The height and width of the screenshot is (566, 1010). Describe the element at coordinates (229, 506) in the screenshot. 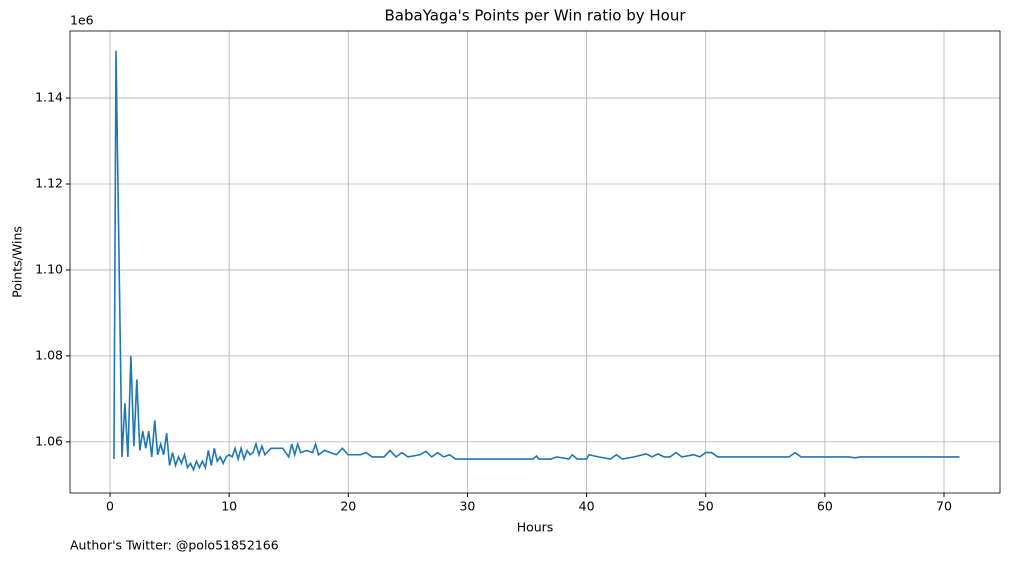

I see `x-tick-label: 10` at that location.